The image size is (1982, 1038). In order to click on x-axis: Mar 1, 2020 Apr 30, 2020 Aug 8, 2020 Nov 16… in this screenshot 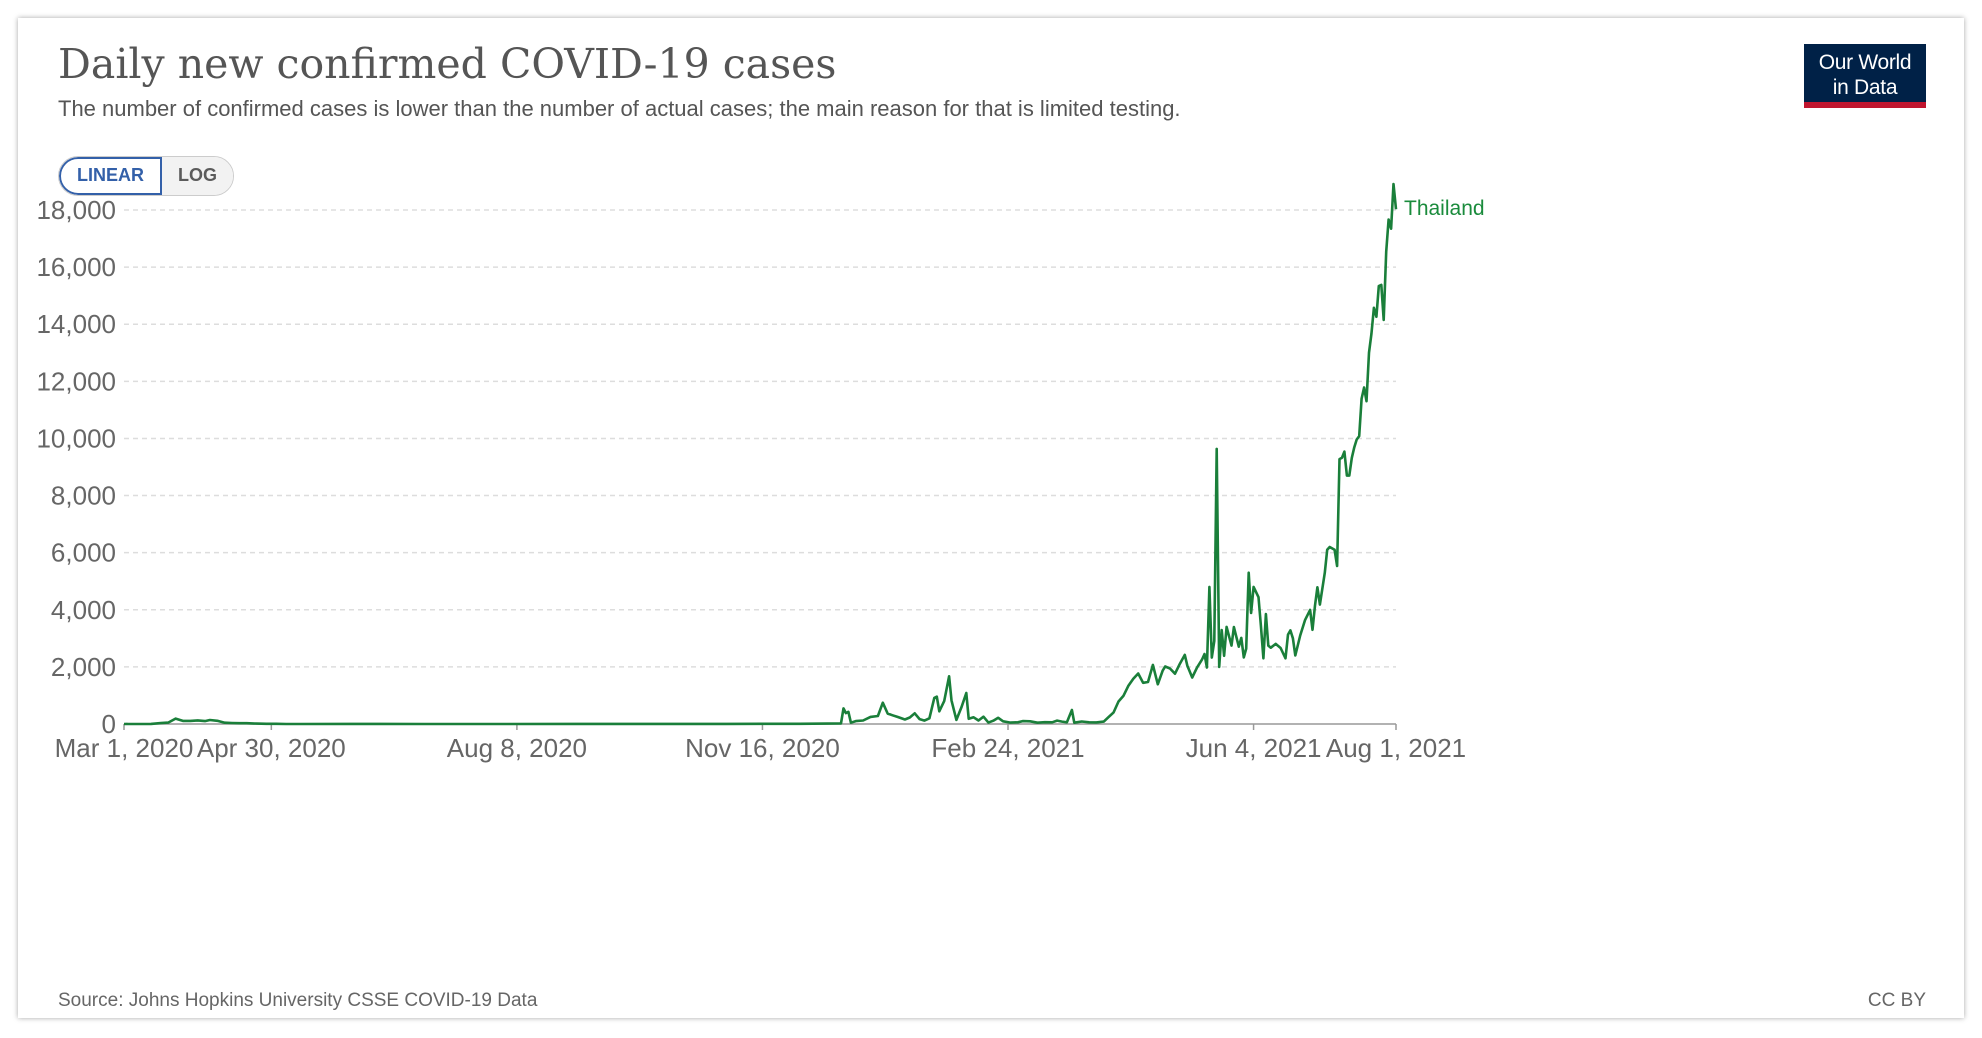, I will do `click(760, 743)`.